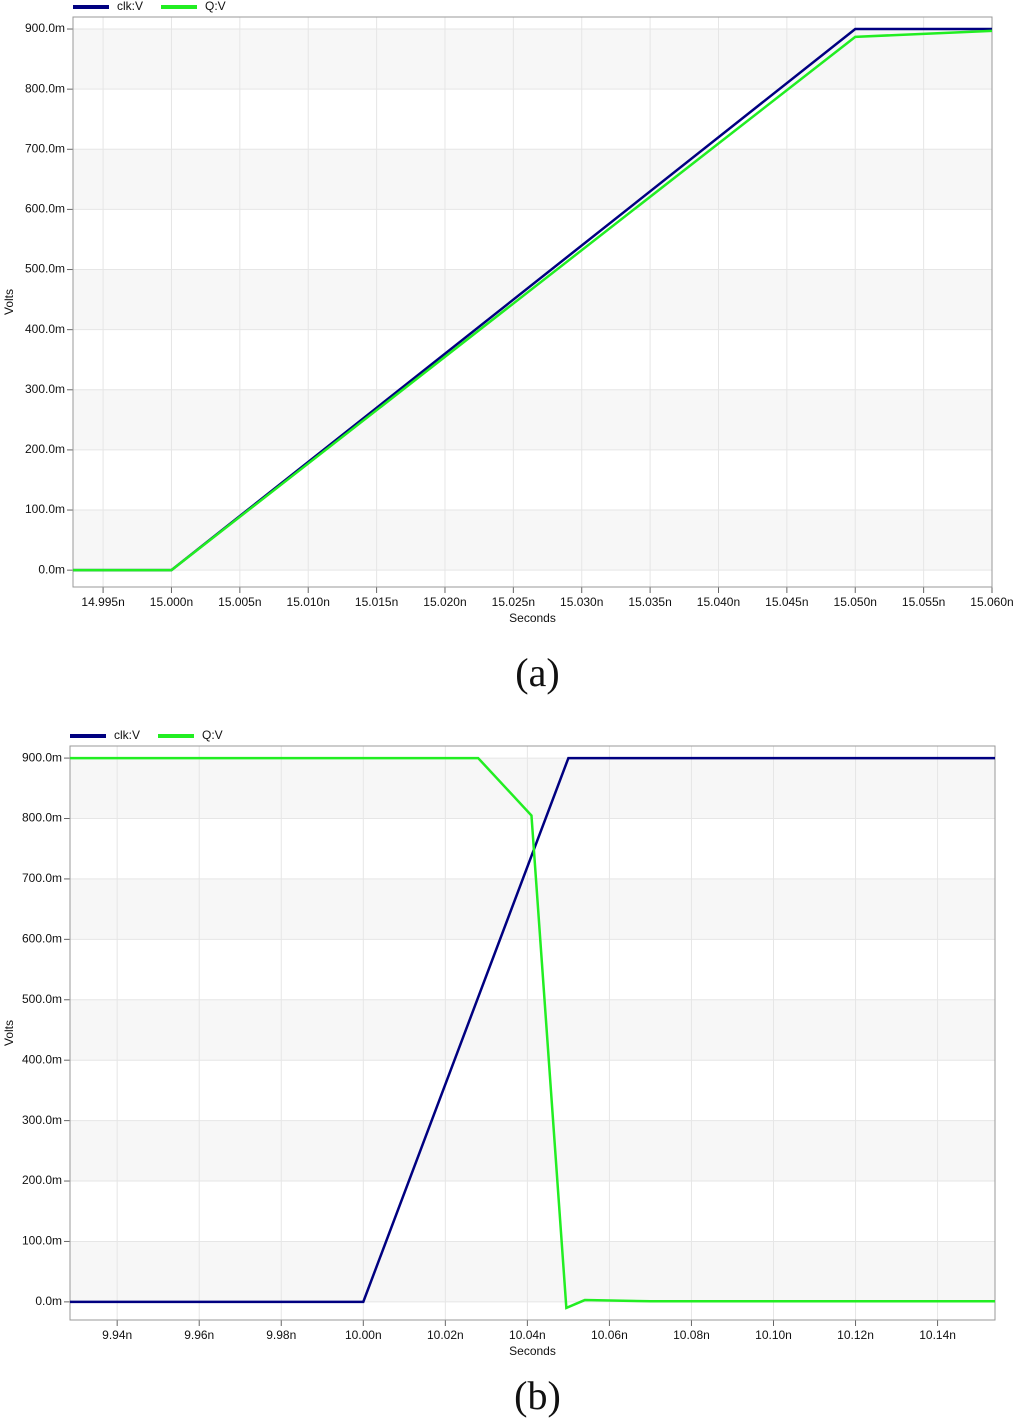 The height and width of the screenshot is (1426, 1020). What do you see at coordinates (649, 602) in the screenshot?
I see `x-tick-label: 15.035n` at bounding box center [649, 602].